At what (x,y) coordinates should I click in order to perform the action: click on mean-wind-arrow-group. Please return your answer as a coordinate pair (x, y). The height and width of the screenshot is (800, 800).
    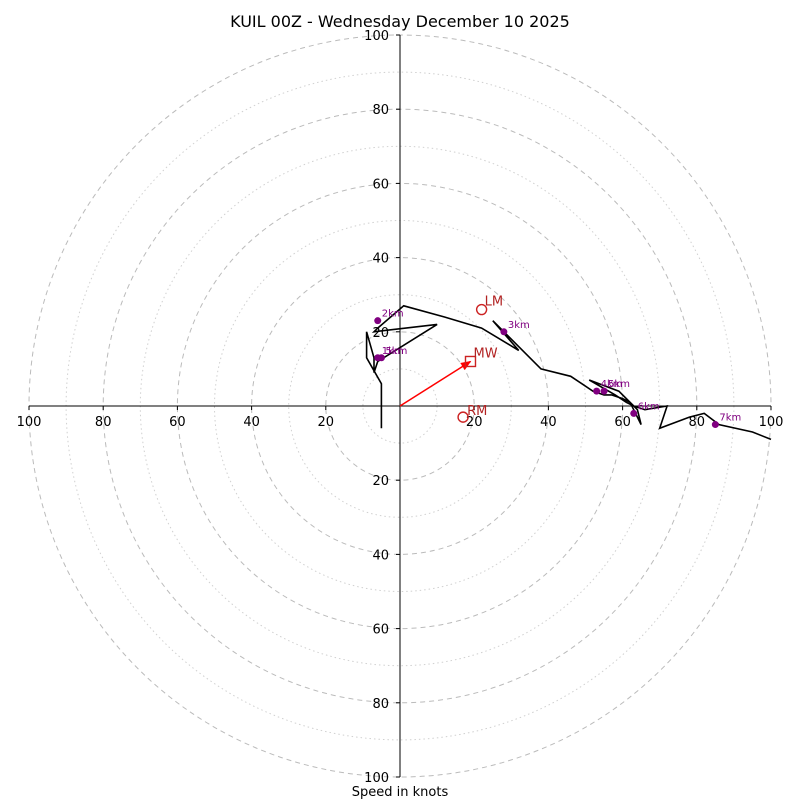
    Looking at the image, I should click on (435, 383).